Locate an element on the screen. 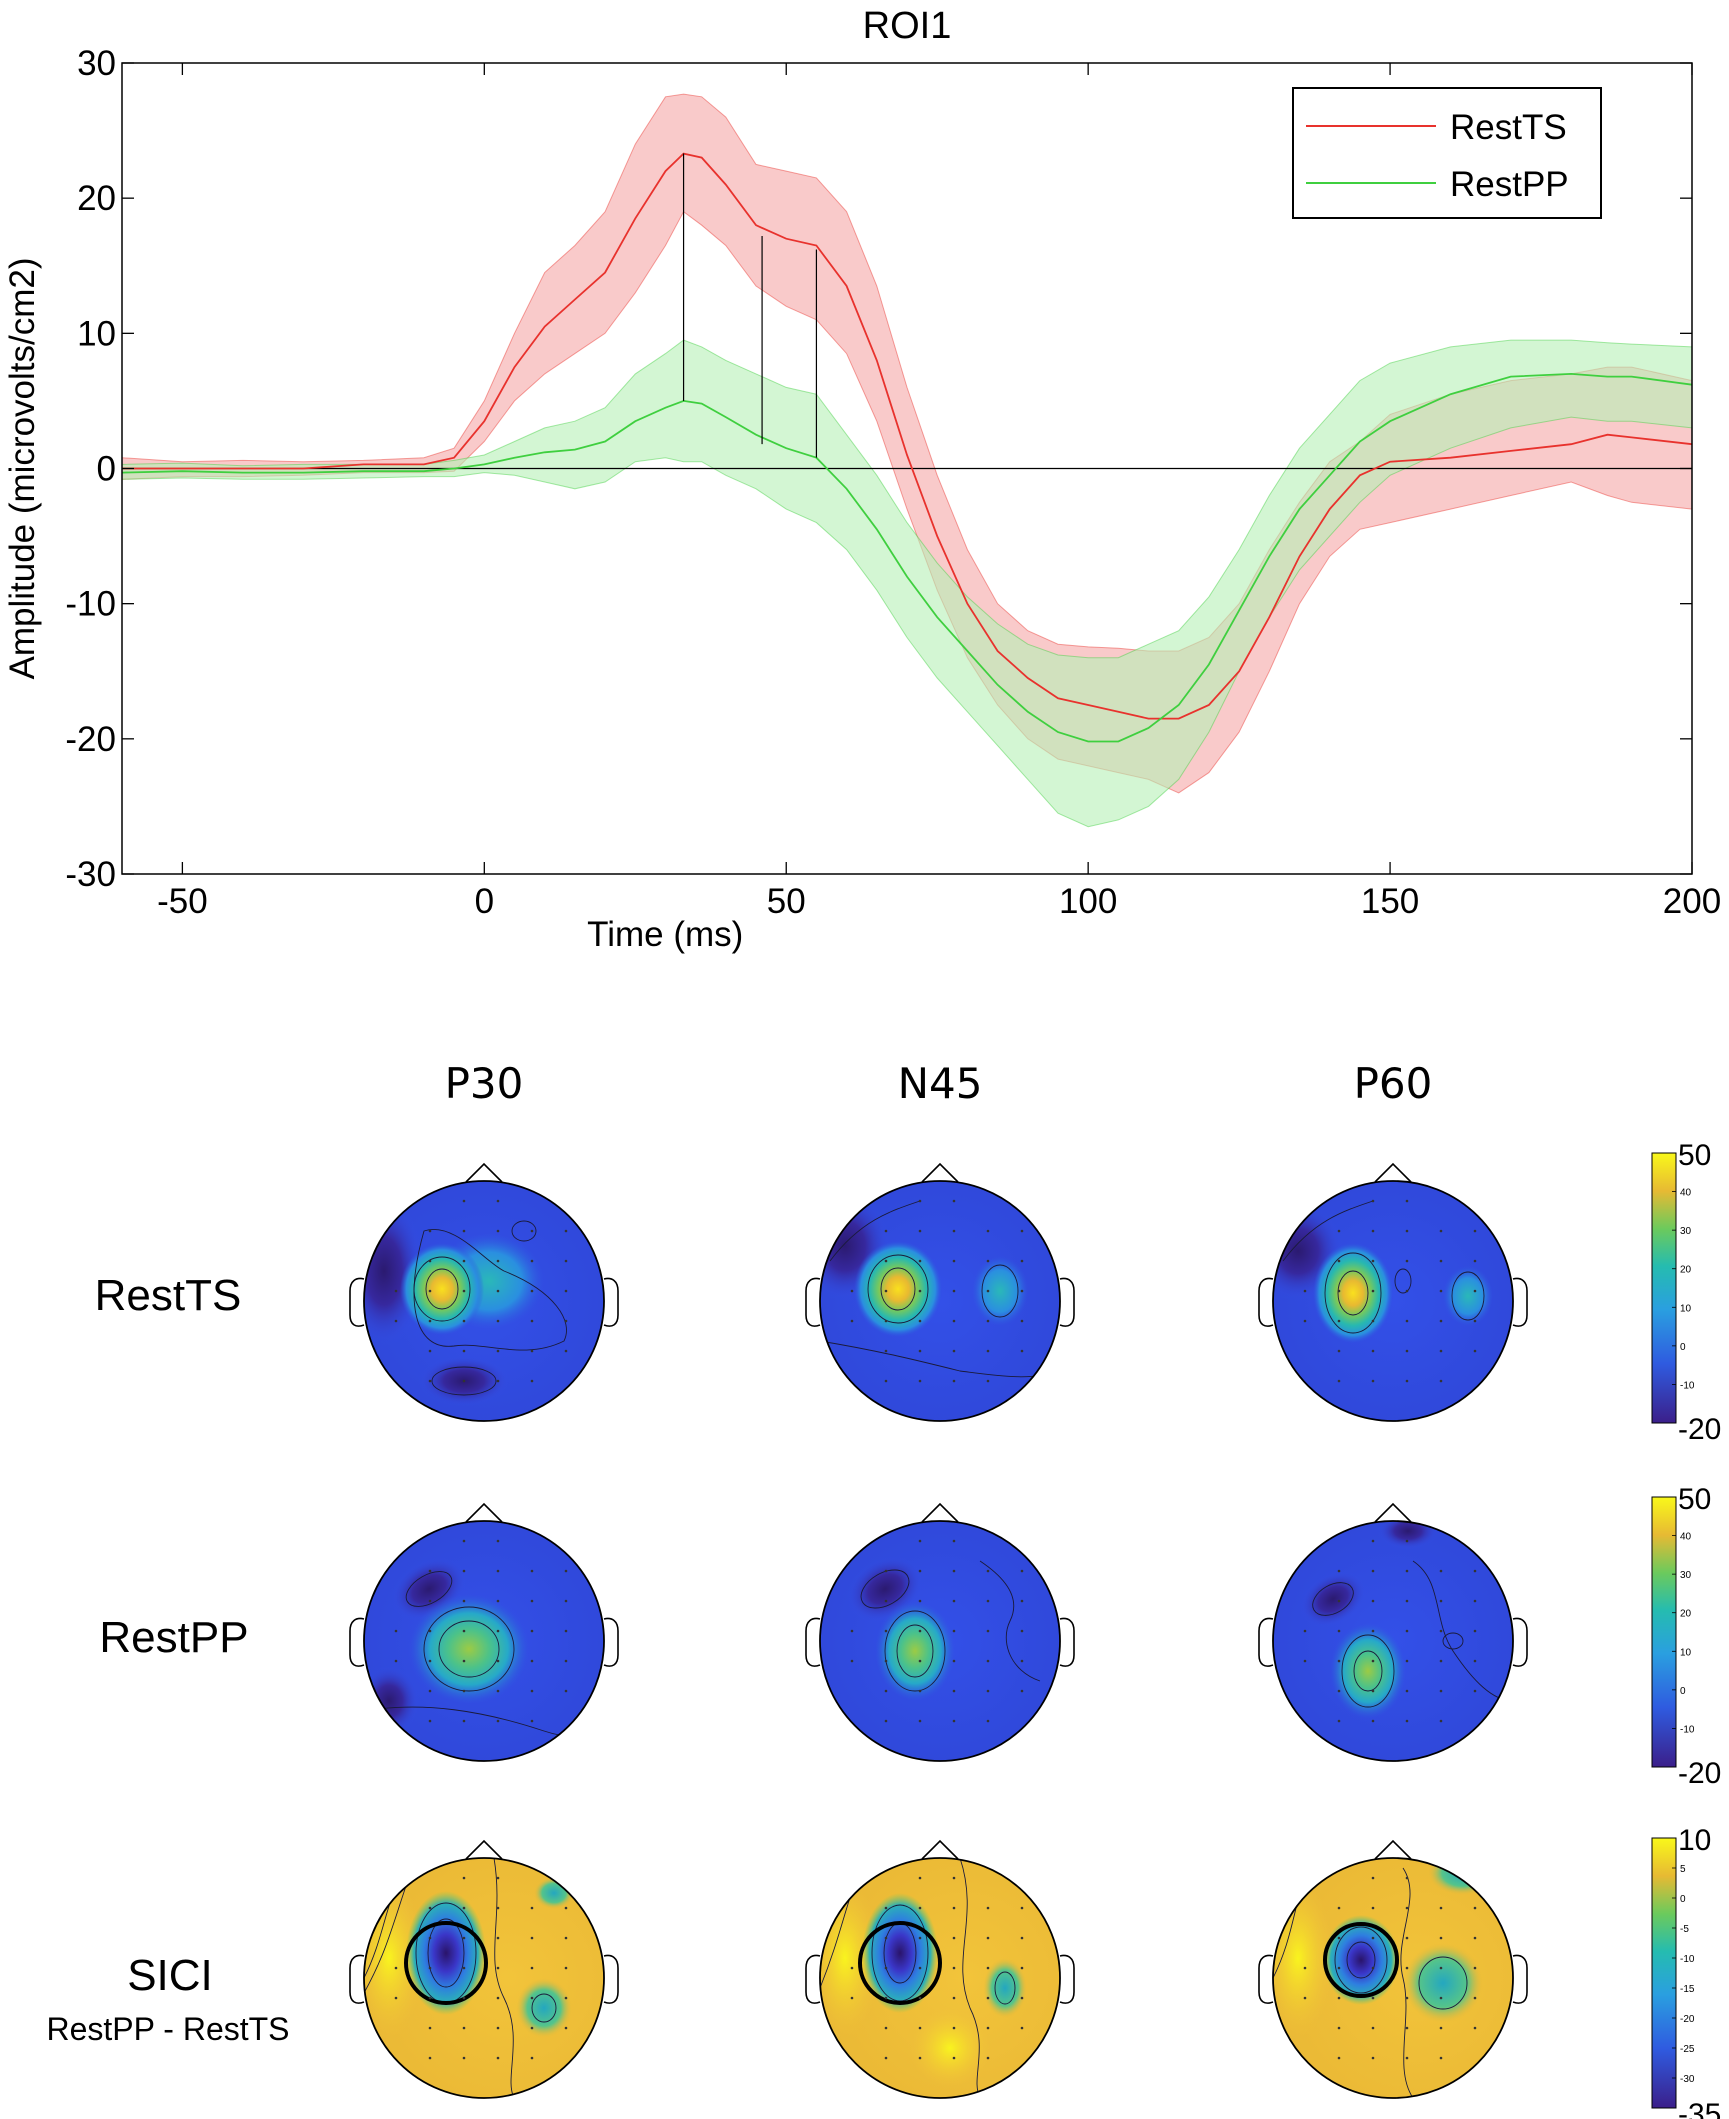 The height and width of the screenshot is (2119, 1729). colorbar-restts is located at coordinates (1664, 1288).